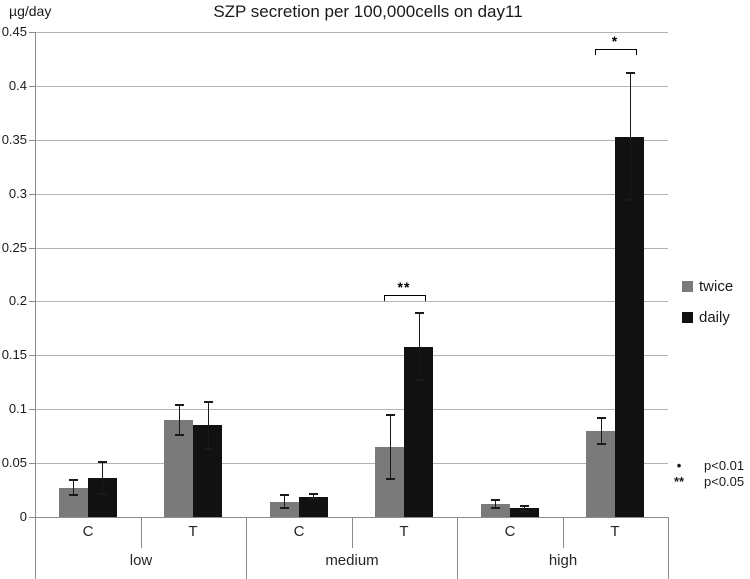  What do you see at coordinates (17, 85) in the screenshot?
I see `y-tick-label: 0.4` at bounding box center [17, 85].